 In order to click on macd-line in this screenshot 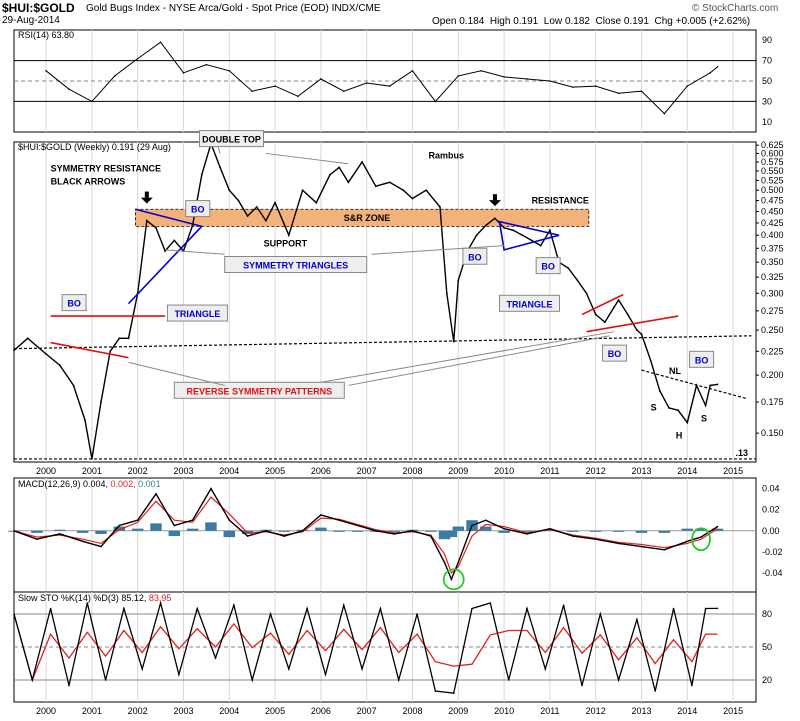, I will do `click(365, 534)`.